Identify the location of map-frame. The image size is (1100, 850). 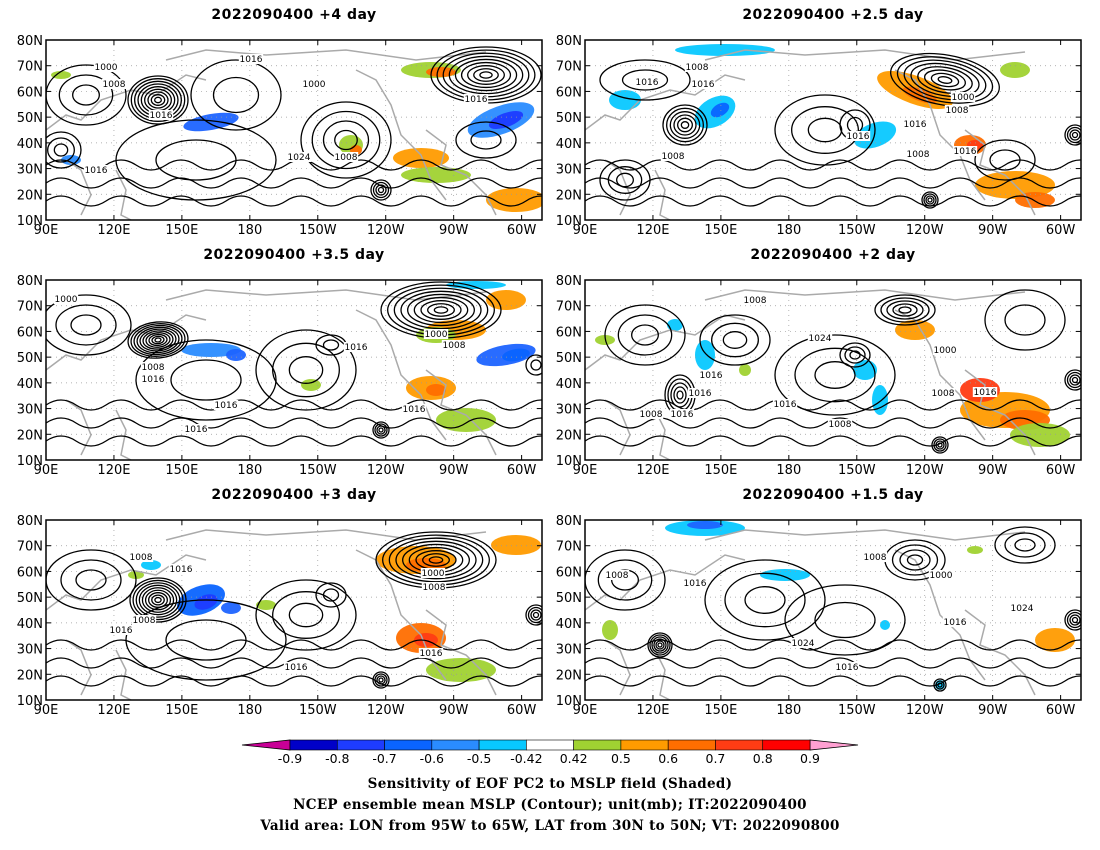
(833, 130).